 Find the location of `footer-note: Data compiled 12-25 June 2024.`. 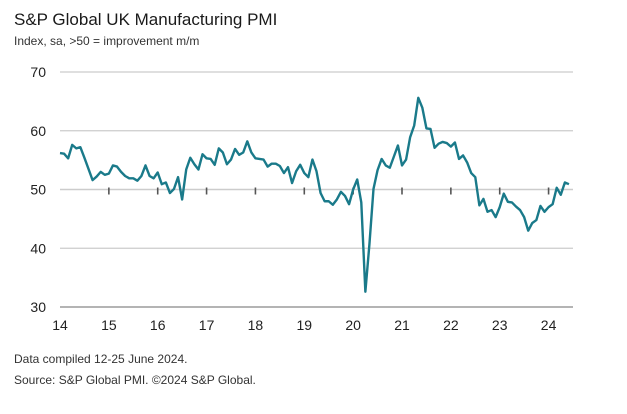

footer-note: Data compiled 12-25 June 2024. is located at coordinates (101, 359).